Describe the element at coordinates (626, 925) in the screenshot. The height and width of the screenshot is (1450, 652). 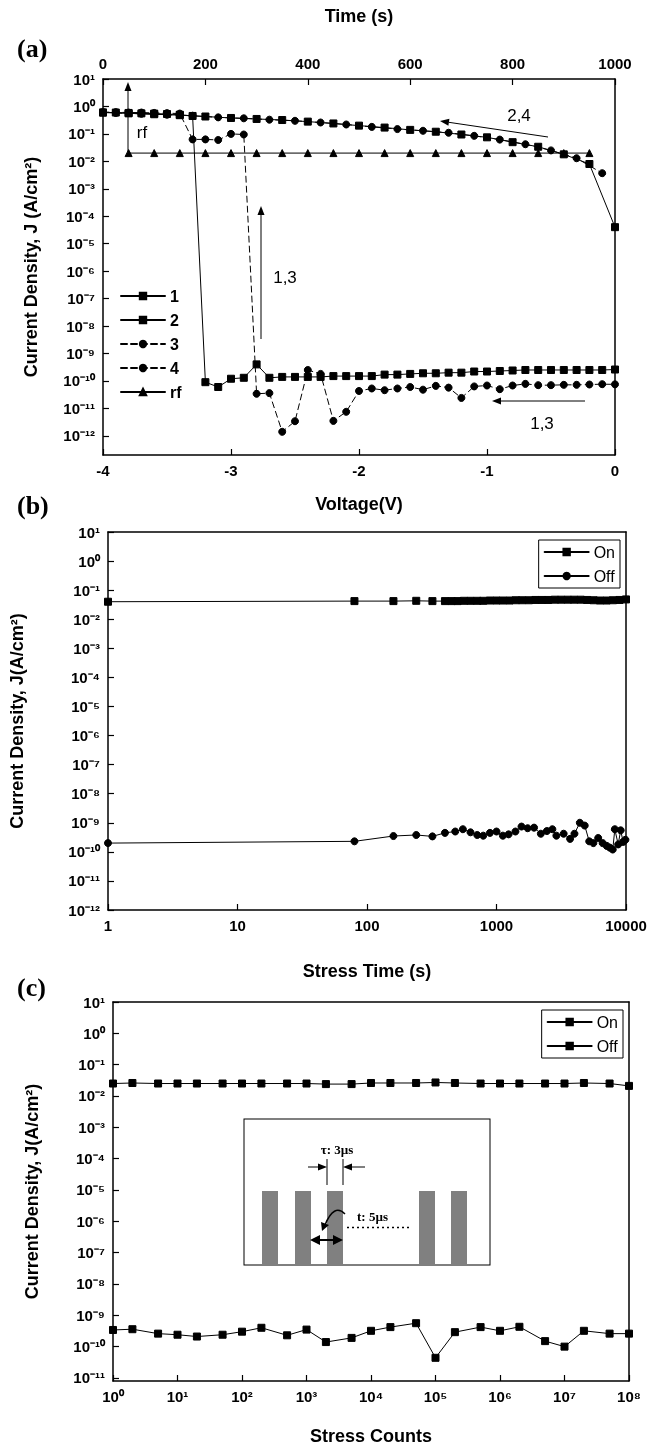
I see `x-tick-label: 10000` at that location.